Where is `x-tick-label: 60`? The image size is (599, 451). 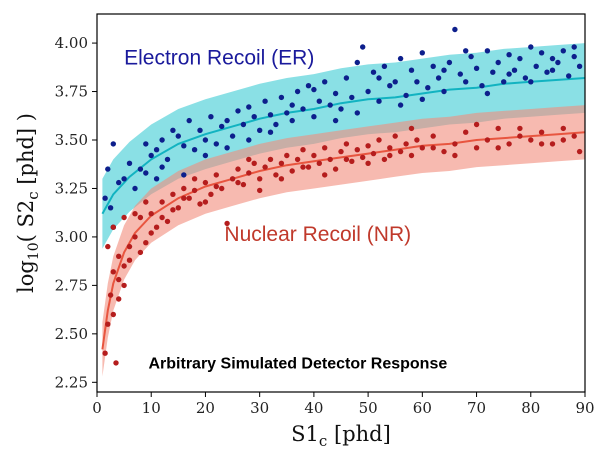
x-tick-label: 60 is located at coordinates (422, 408).